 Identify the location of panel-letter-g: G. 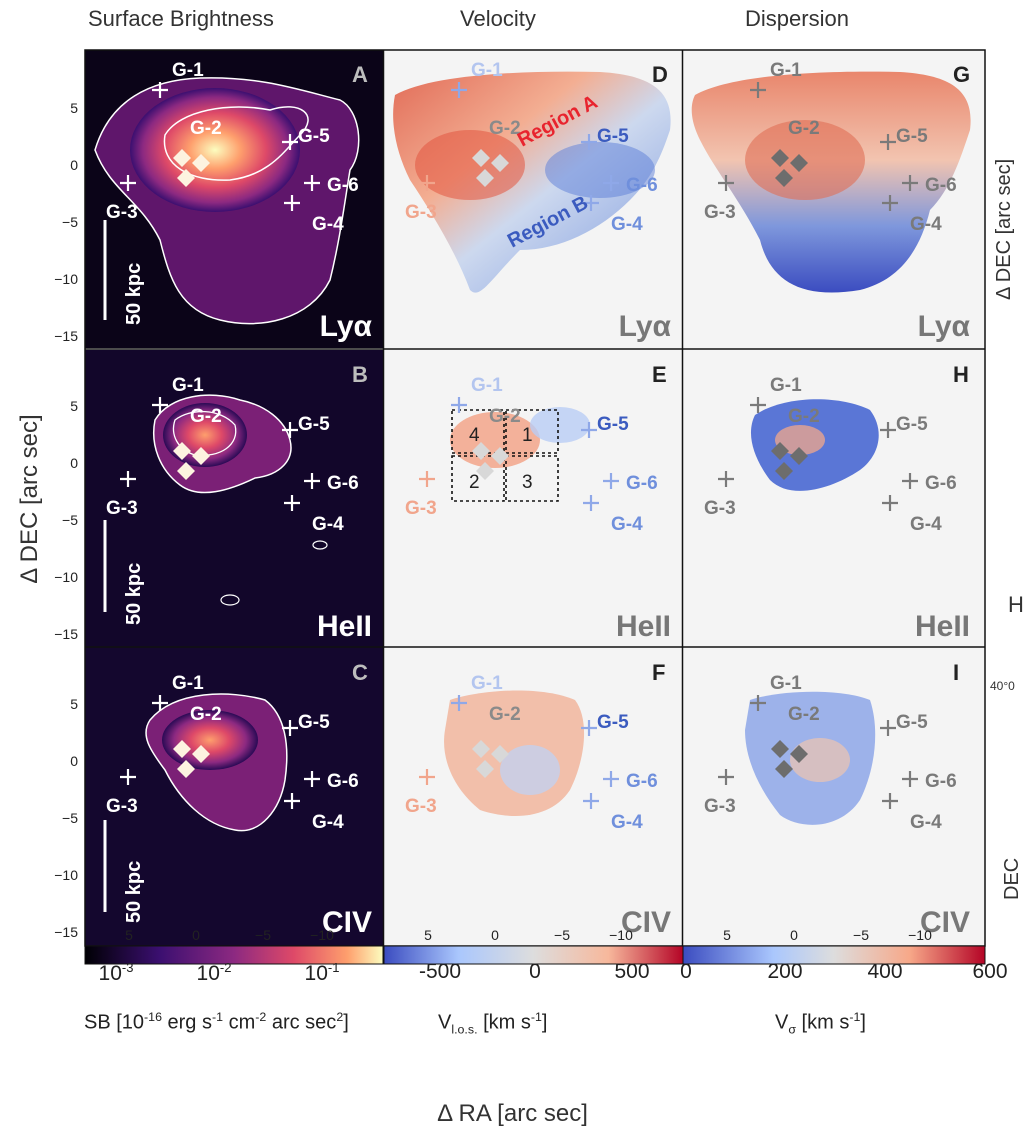
(961, 74).